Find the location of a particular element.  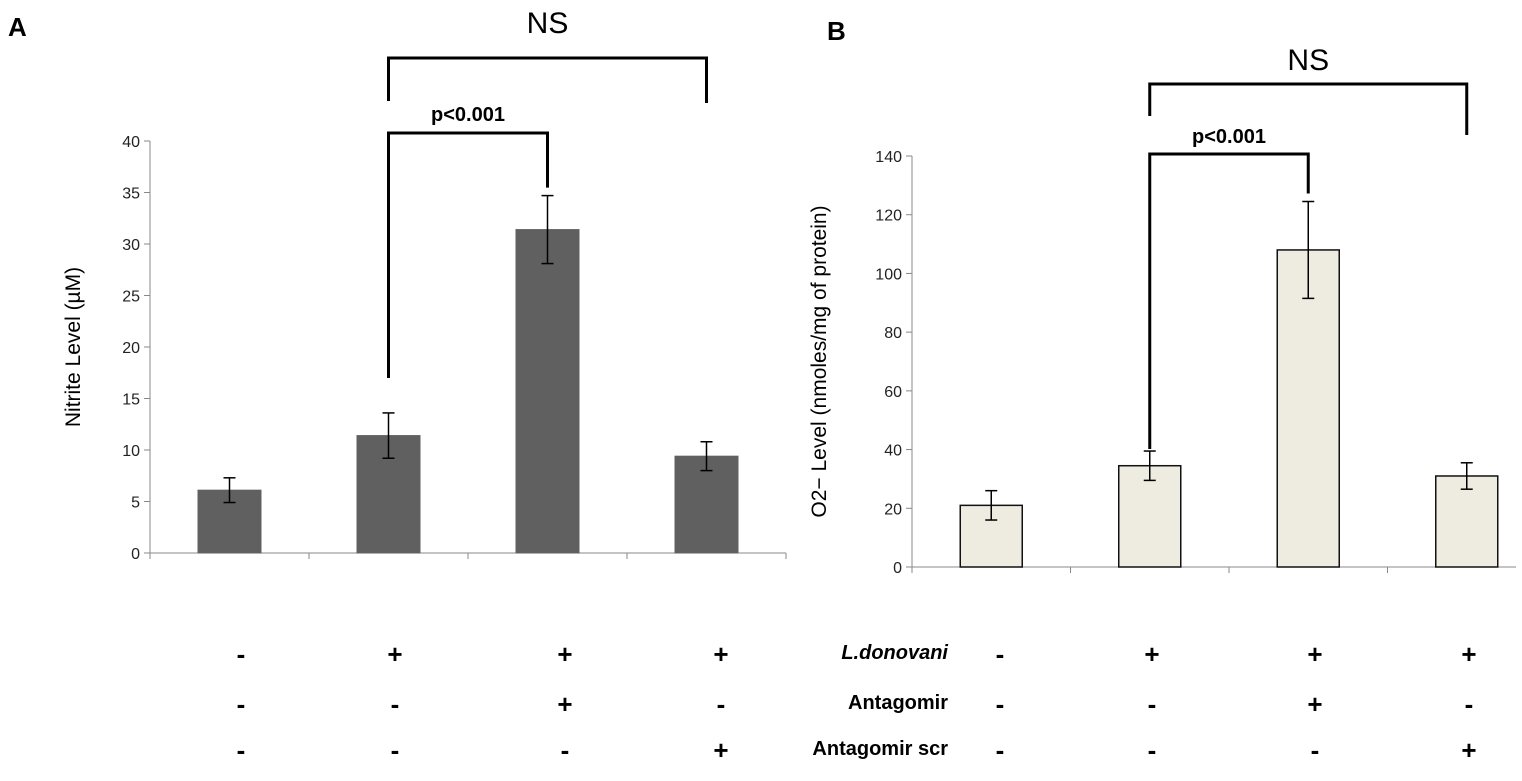

y-tick-label: 15 is located at coordinates (131, 400).